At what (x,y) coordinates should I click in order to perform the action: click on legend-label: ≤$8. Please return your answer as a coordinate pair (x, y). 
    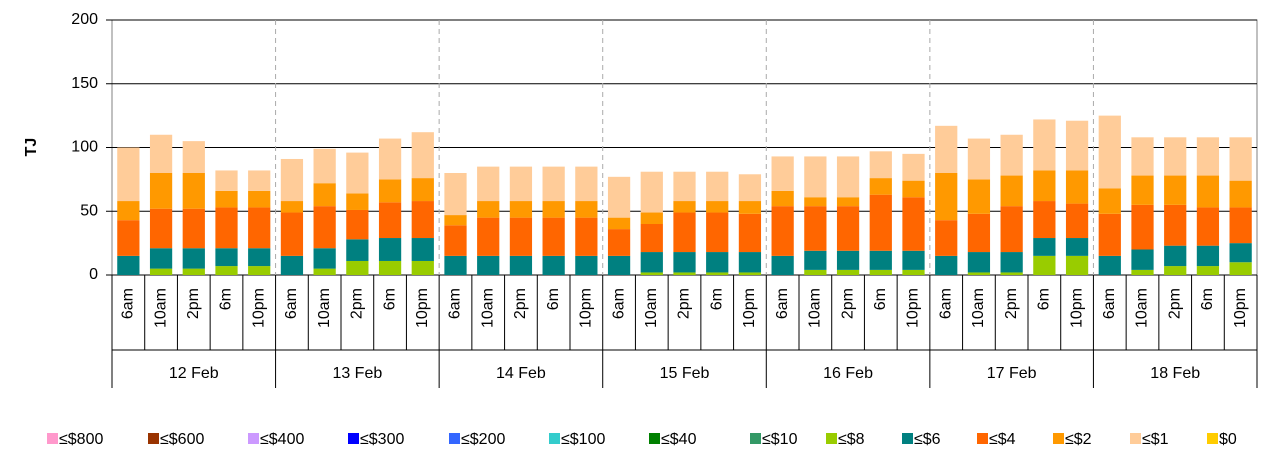
    Looking at the image, I should click on (851, 439).